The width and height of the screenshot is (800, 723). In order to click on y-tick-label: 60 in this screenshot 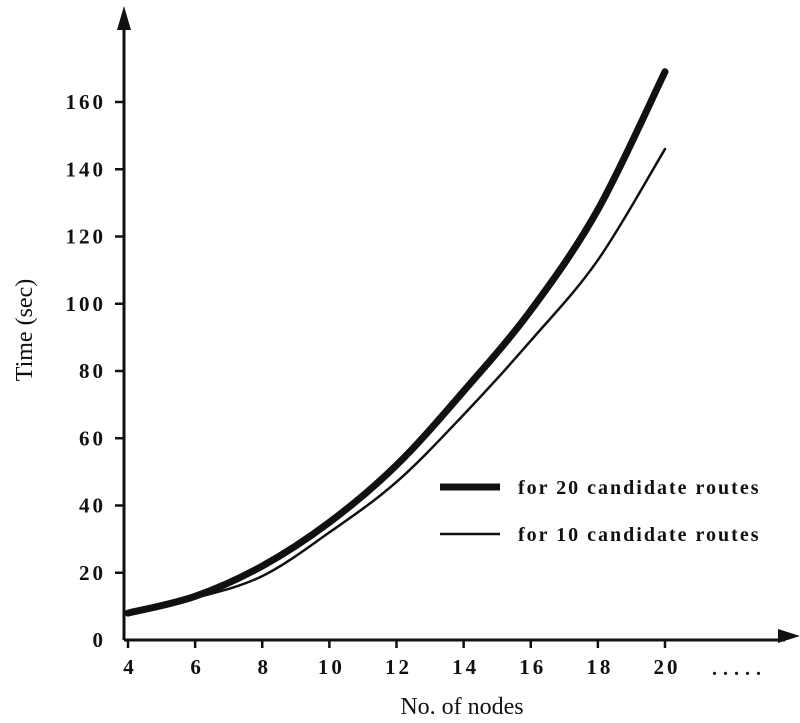, I will do `click(92, 438)`.